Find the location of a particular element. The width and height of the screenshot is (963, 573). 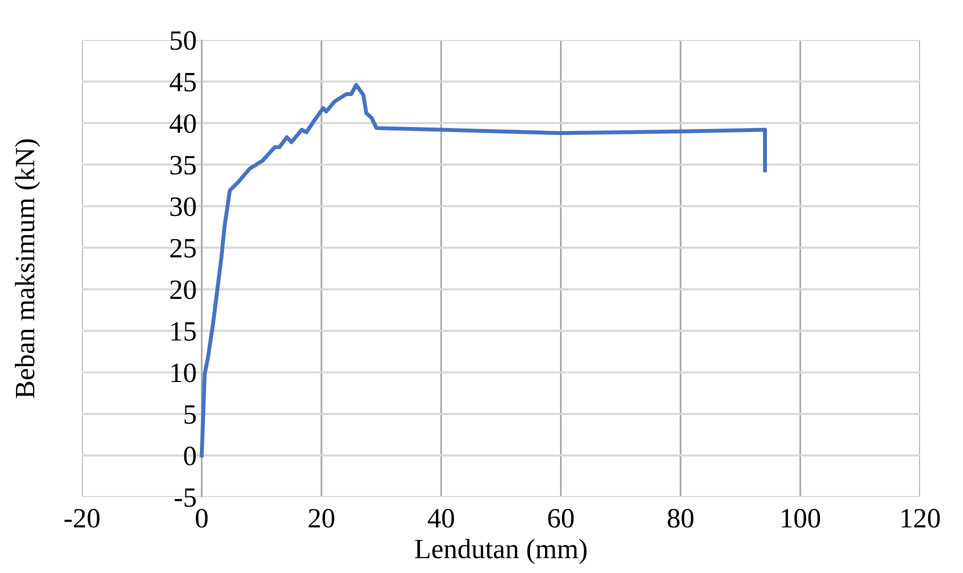

y-tick-label: 0 is located at coordinates (190, 456).